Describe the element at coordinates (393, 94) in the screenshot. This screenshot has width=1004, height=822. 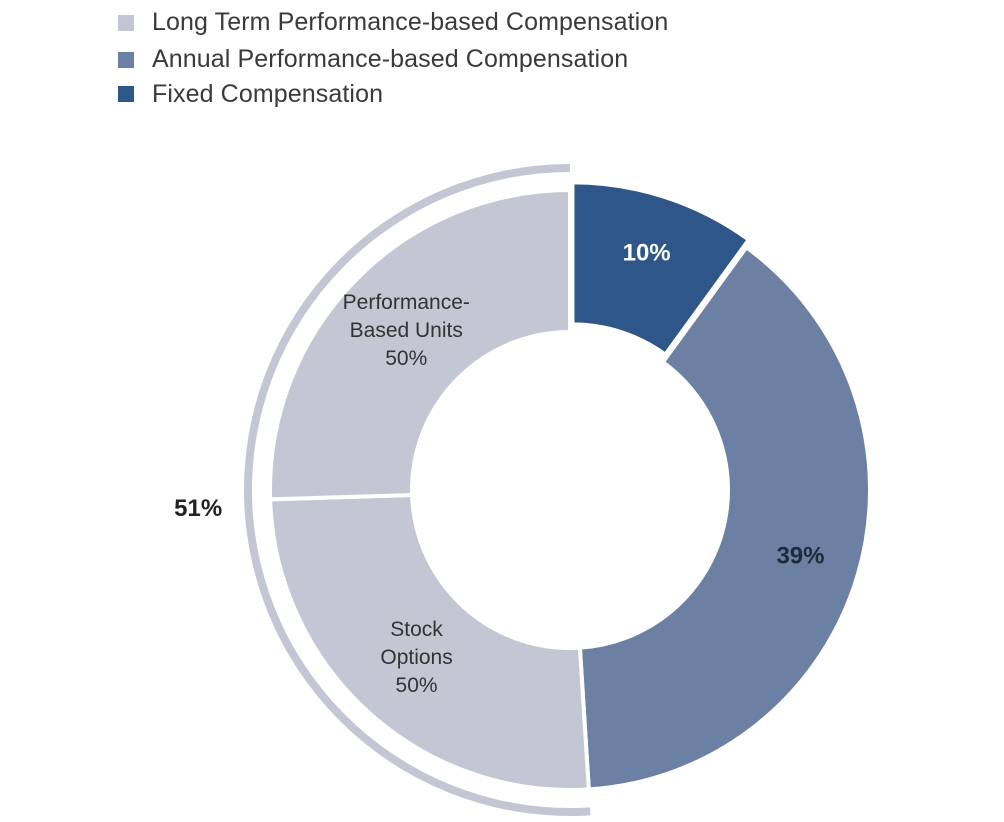
I see `legend-item-fixed: Fixed Compensation` at that location.